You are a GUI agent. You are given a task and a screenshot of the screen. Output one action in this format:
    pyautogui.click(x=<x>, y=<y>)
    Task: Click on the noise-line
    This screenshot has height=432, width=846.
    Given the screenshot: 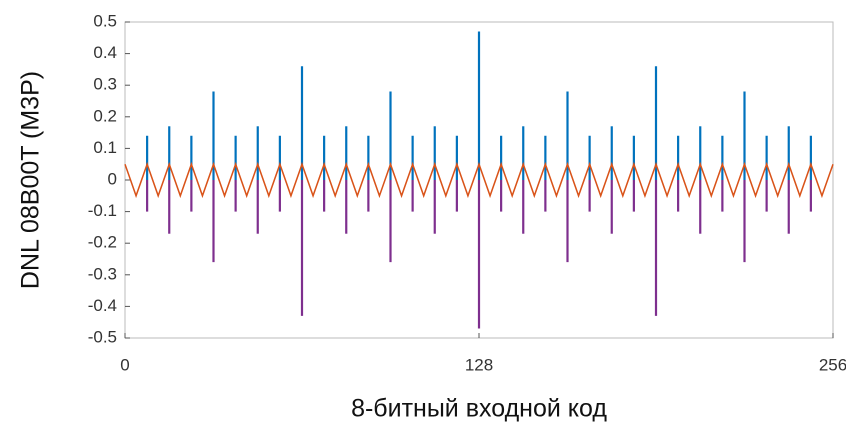 What is the action you would take?
    pyautogui.click(x=479, y=180)
    